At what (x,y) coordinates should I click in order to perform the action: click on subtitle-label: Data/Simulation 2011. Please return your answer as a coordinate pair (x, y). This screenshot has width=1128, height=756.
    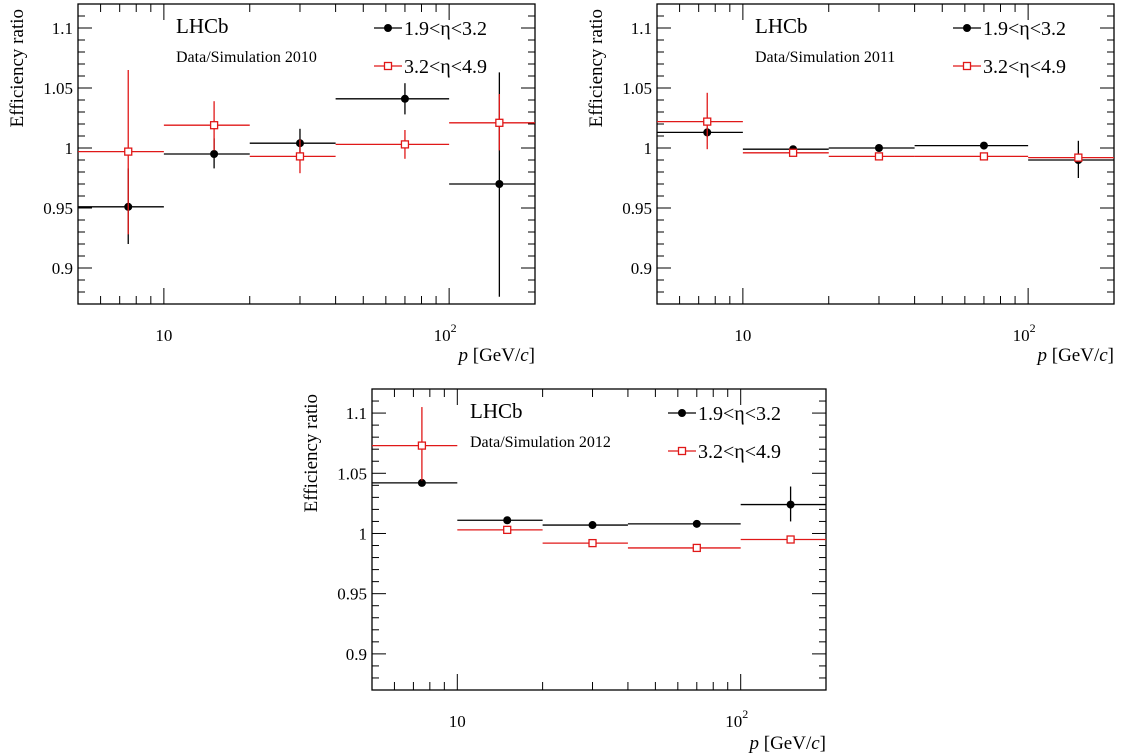
    Looking at the image, I should click on (825, 57).